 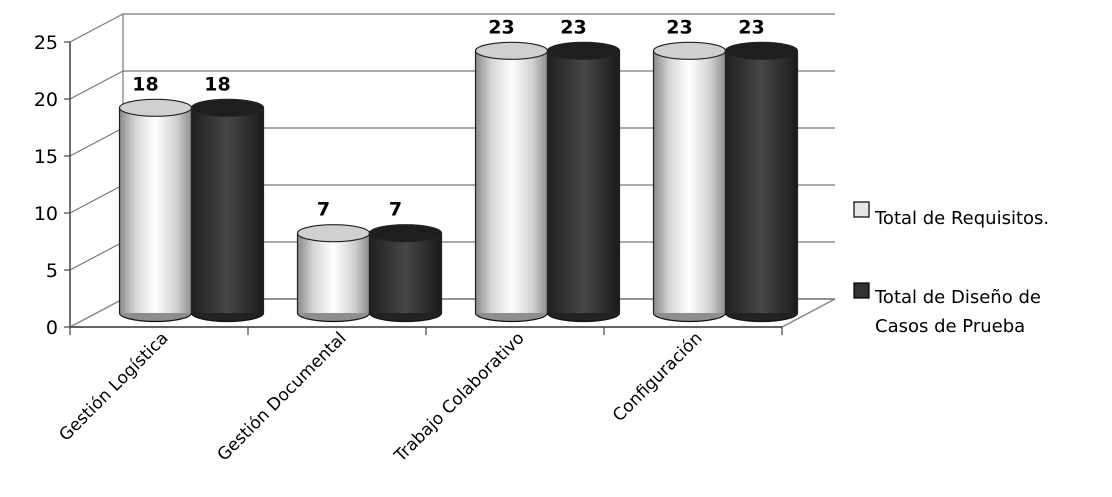 What do you see at coordinates (52, 271) in the screenshot?
I see `y-tick-label: 5` at bounding box center [52, 271].